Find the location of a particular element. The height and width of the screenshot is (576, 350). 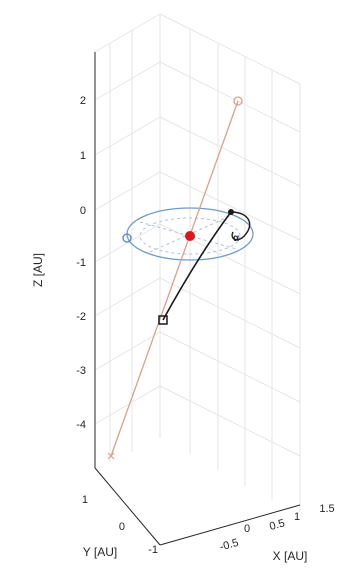

y-tick-labels: 1 0 -1 is located at coordinates (120, 525).